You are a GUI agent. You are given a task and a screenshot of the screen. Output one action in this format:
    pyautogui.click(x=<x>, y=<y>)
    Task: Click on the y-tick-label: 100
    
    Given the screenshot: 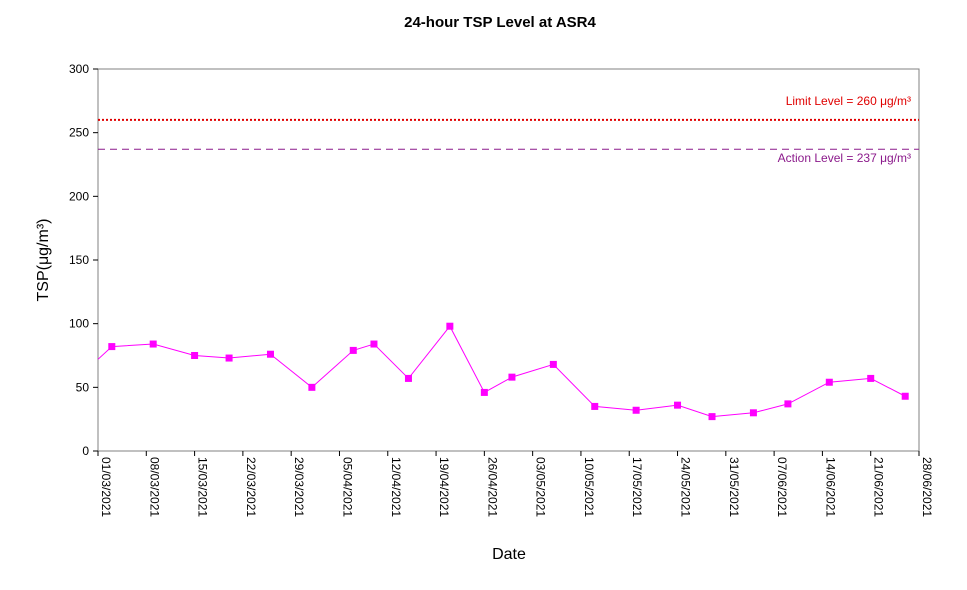 What is the action you would take?
    pyautogui.click(x=79, y=324)
    